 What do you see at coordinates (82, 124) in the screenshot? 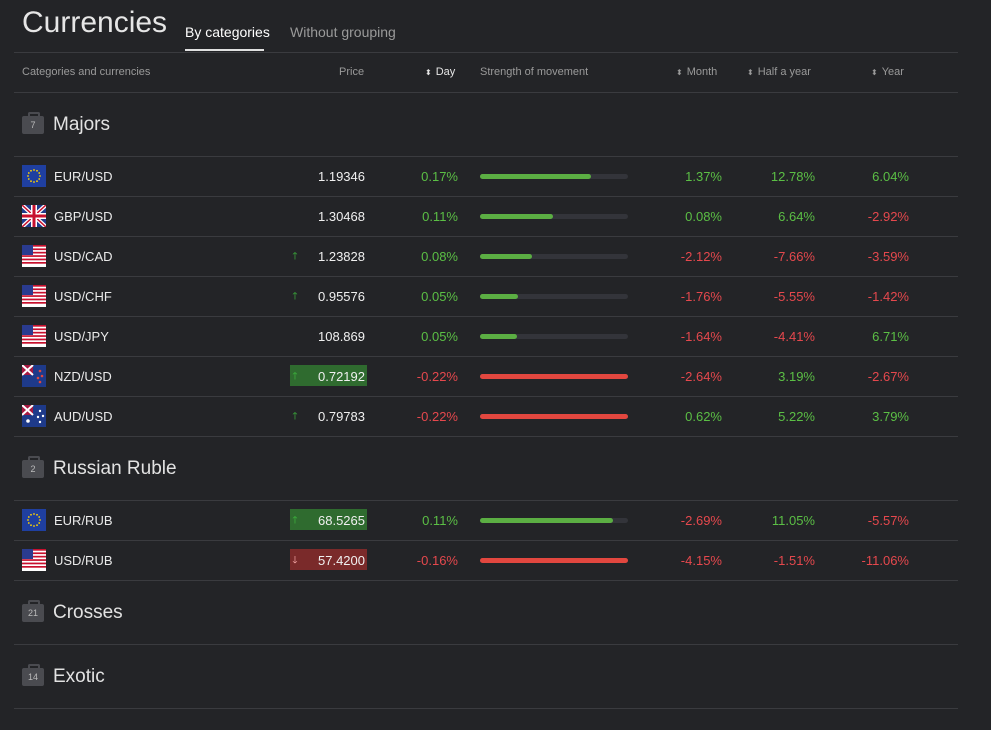
I see `category-name: Majors` at bounding box center [82, 124].